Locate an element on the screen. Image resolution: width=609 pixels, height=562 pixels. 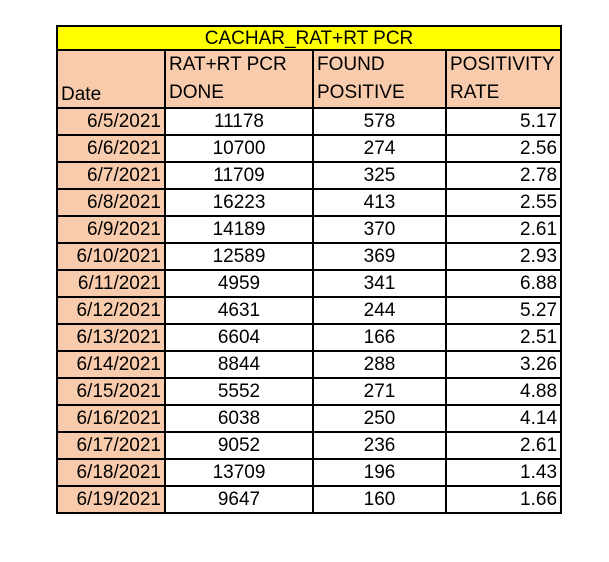
table-row: 6/9/2021 14189 370 2.61 is located at coordinates (309, 229).